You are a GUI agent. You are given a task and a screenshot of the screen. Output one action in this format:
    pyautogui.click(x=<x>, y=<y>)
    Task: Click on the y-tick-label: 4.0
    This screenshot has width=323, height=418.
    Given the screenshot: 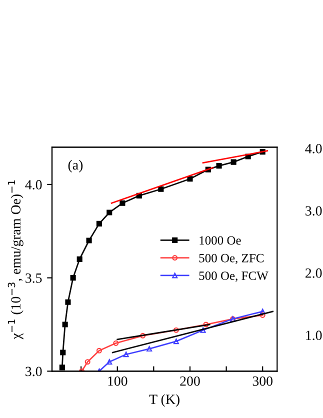 What is the action you would take?
    pyautogui.click(x=33, y=185)
    